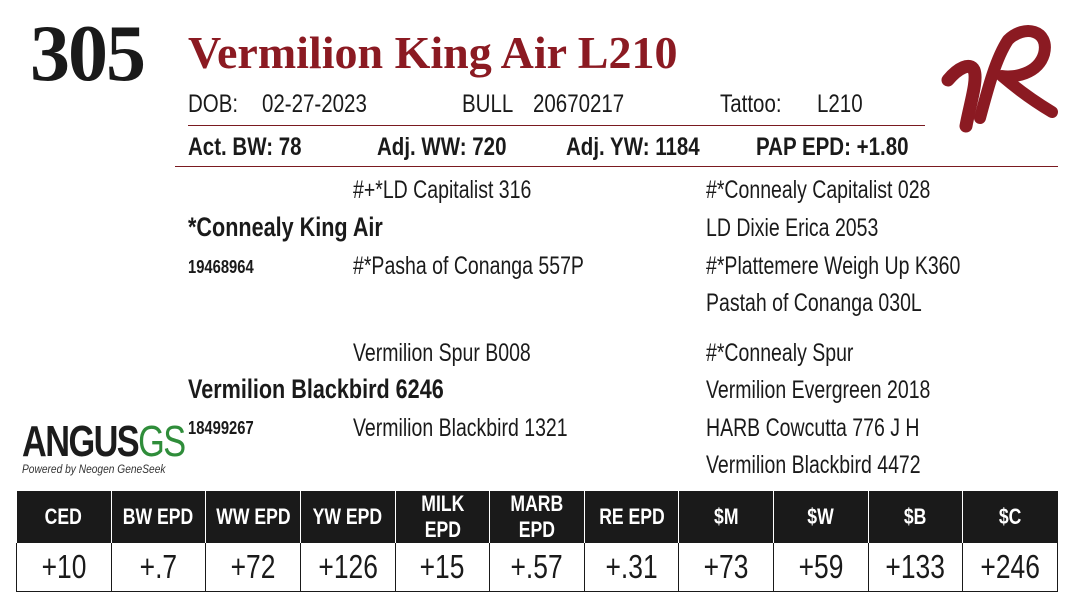 The height and width of the screenshot is (598, 1072). Describe the element at coordinates (915, 517) in the screenshot. I see `epd-header-b: $B` at that location.